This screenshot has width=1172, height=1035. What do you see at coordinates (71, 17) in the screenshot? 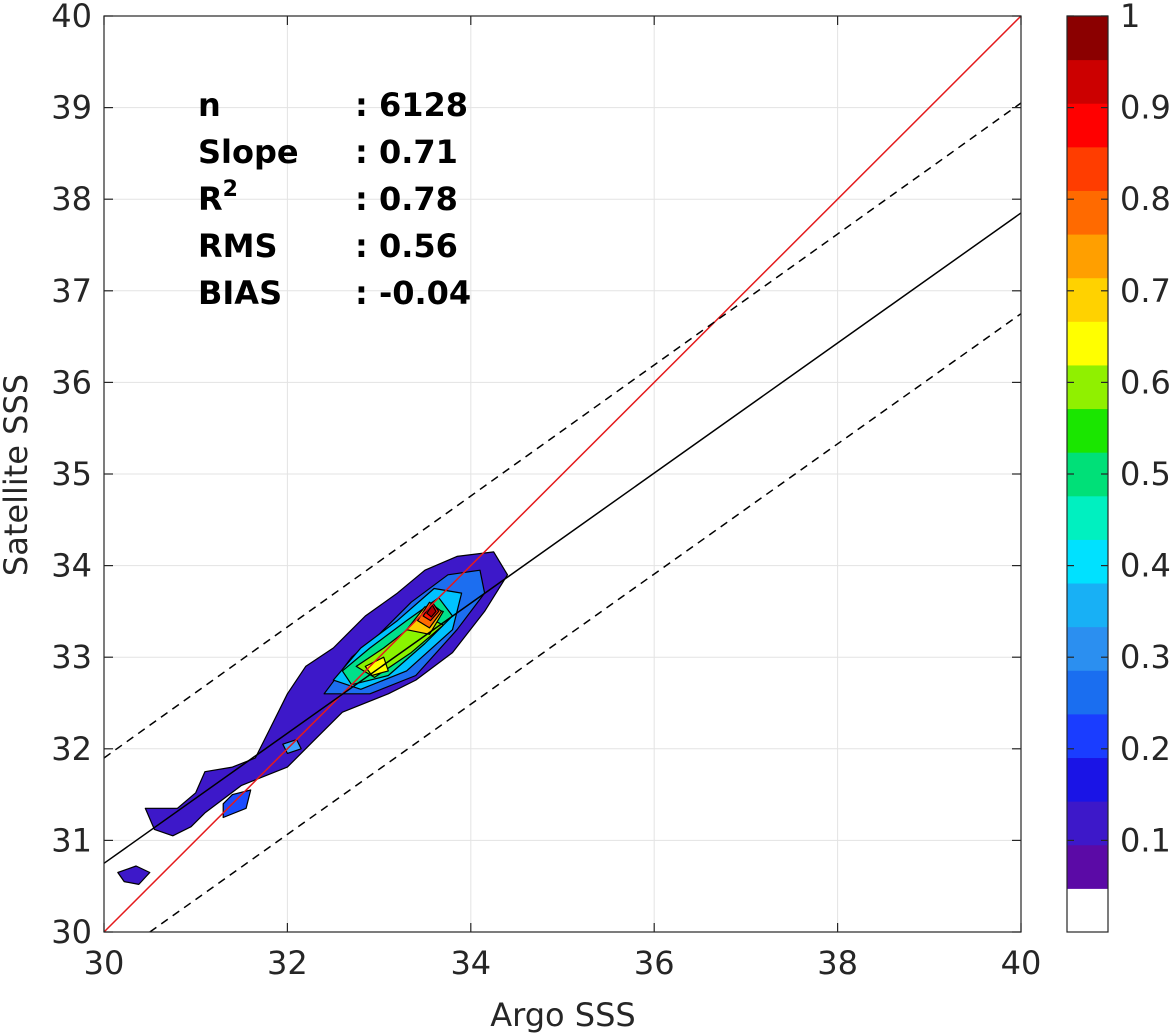
I see `y-tick-label: 40` at bounding box center [71, 17].